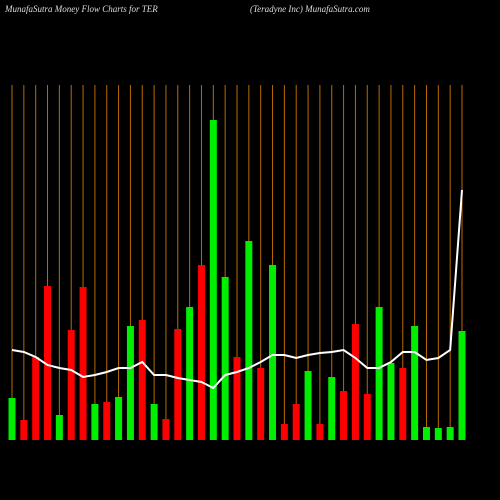  I want to click on chart-subtitle: (Teradyne Inc) MunafaSutra.com, so click(310, 9).